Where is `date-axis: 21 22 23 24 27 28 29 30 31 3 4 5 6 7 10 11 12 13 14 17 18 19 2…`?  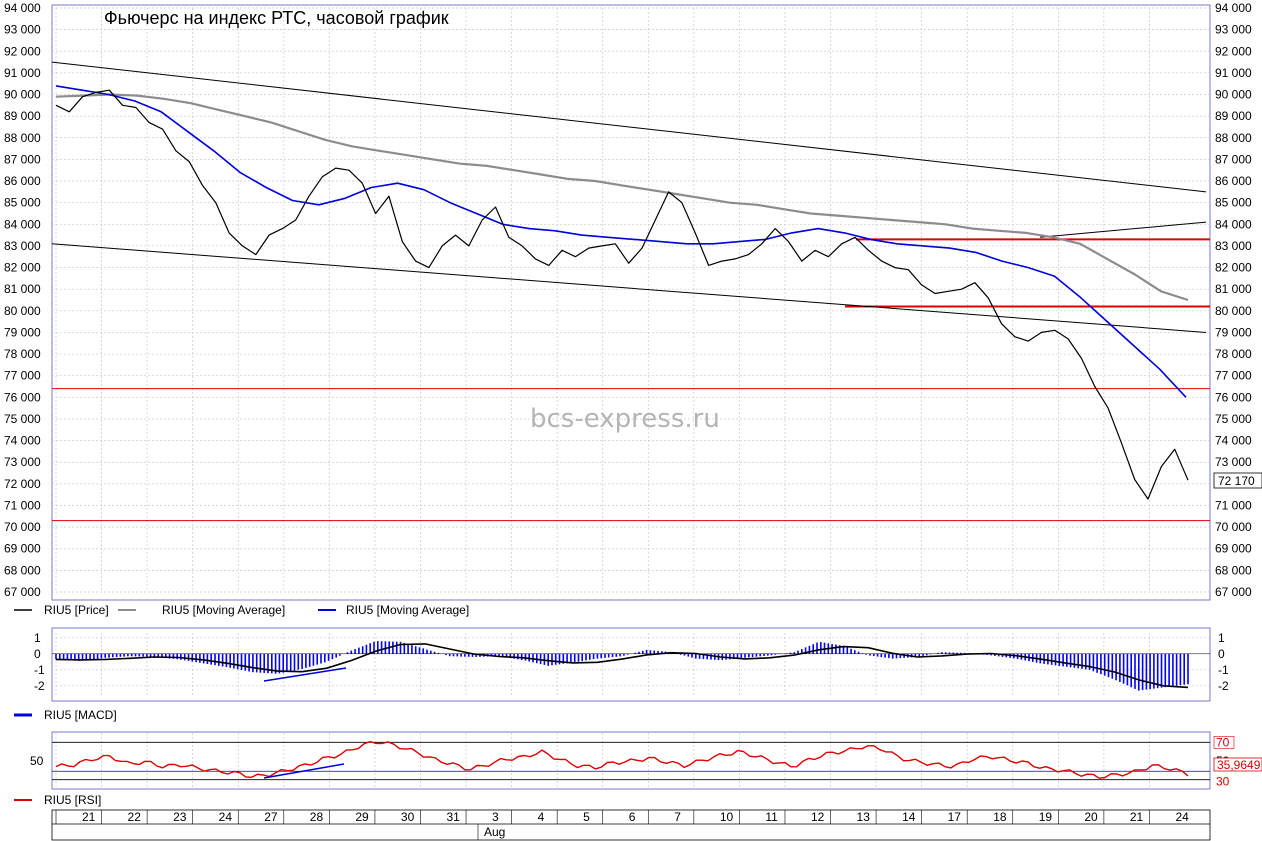 date-axis: 21 22 23 24 27 28 29 30 31 3 4 5 6 7 10 11 12 13 14 17 18 19 2… is located at coordinates (622, 825).